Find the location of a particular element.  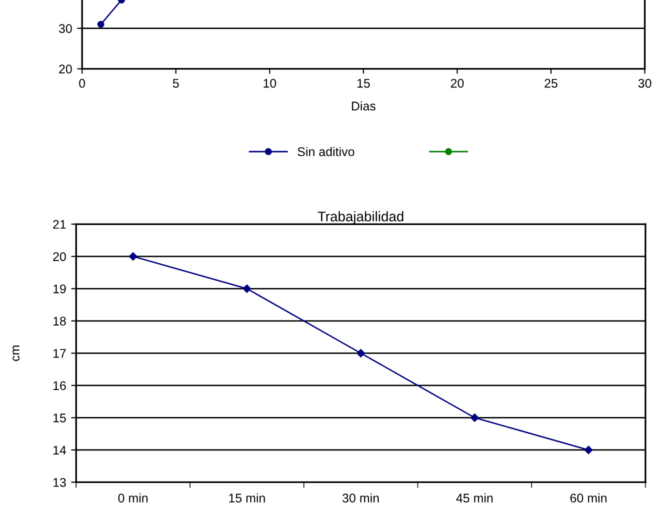

y-tick-label: 19 is located at coordinates (59, 289).